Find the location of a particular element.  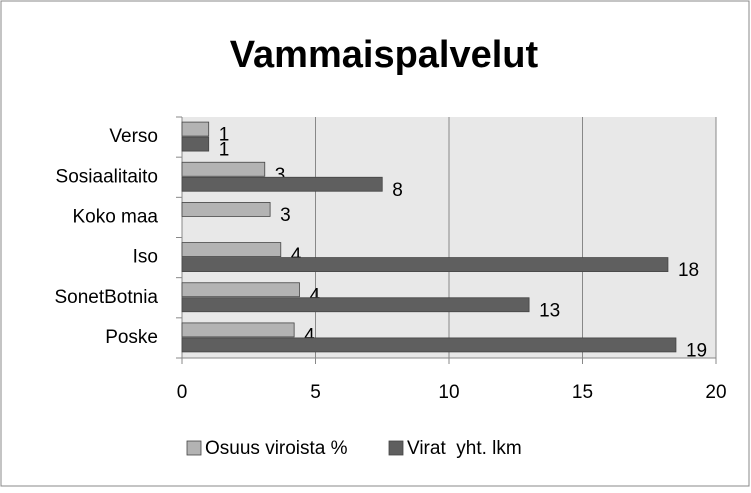

y-tick-label: SonetBotnia is located at coordinates (106, 297).